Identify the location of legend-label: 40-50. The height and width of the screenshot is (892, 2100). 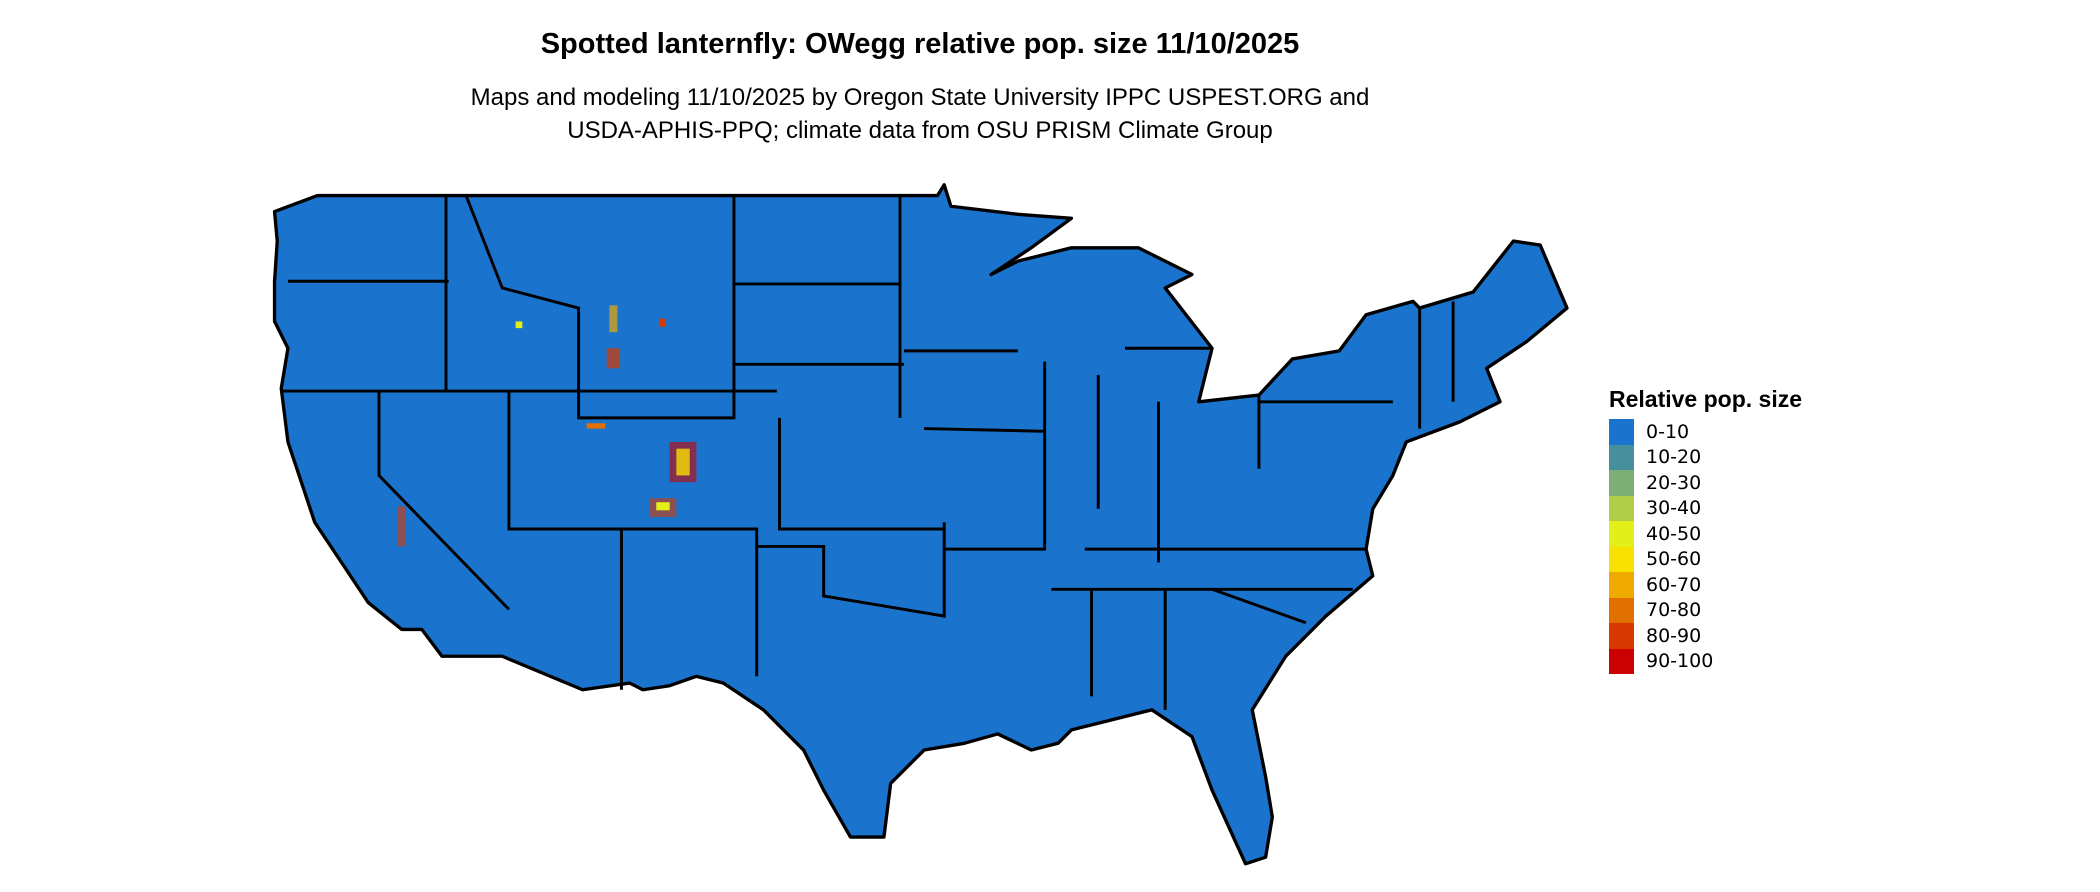
(1674, 533).